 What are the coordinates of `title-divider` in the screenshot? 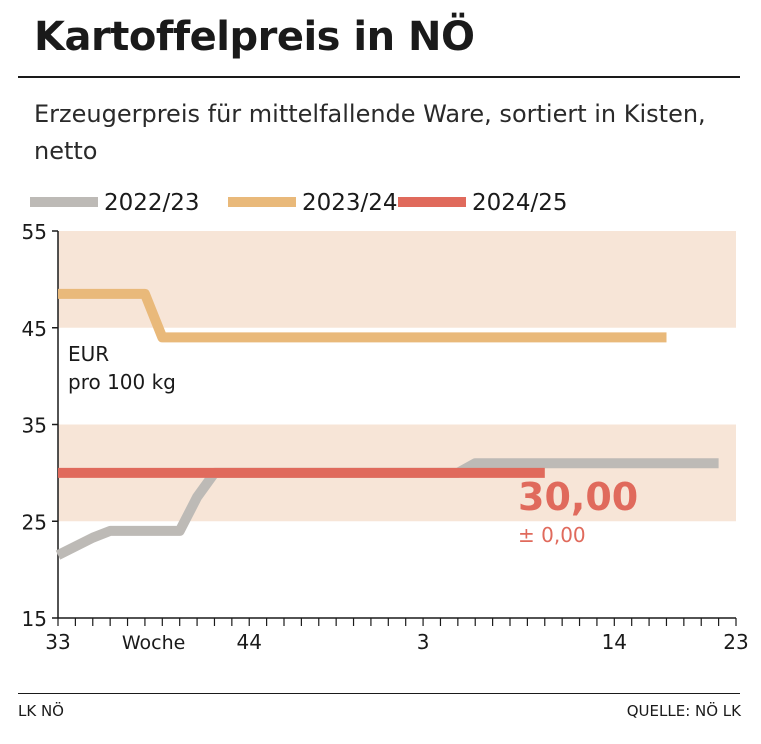 It's located at (379, 77).